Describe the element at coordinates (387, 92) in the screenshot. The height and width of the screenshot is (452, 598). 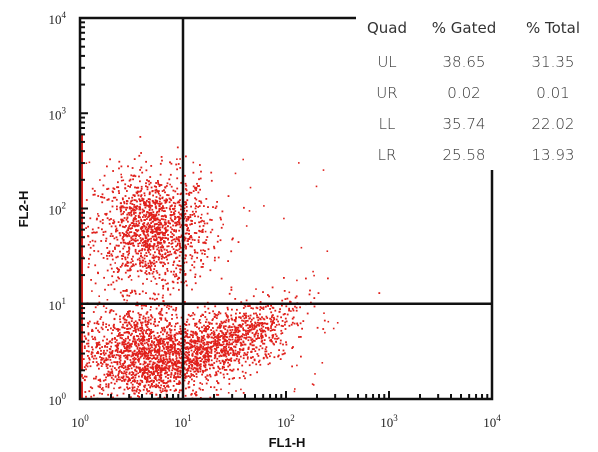
I see `quad-cell: UR` at that location.